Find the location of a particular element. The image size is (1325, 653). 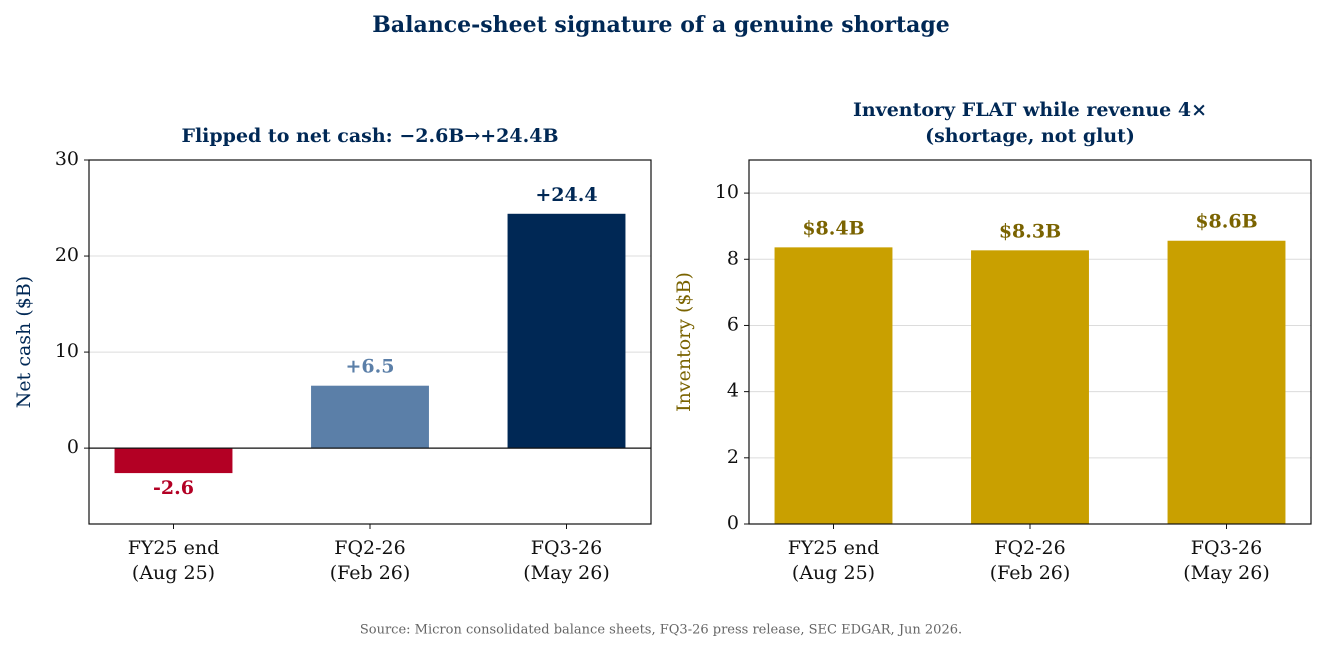

y-tick-label: 2 is located at coordinates (733, 457).